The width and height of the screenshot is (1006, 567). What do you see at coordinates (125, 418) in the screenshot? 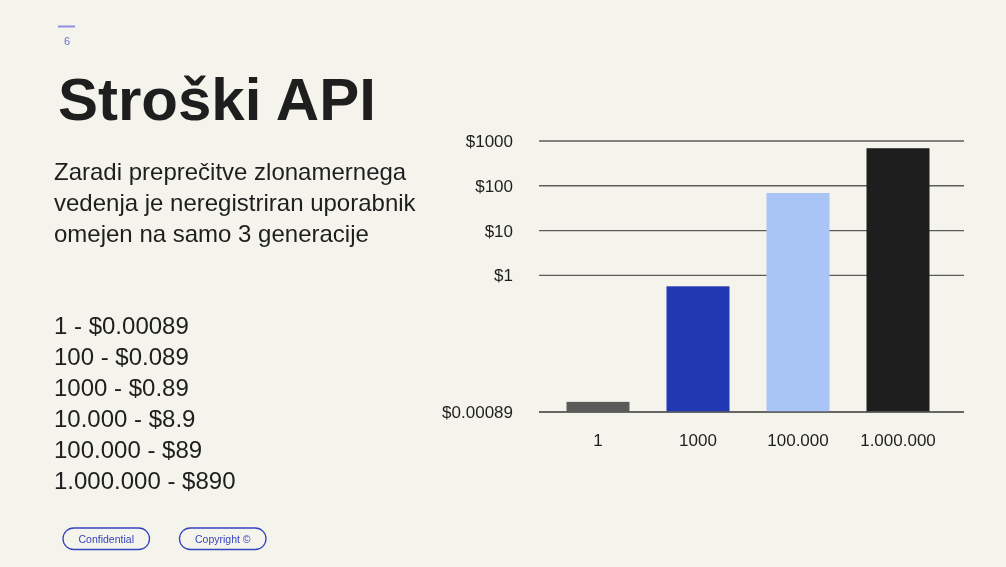
I see `text: 10.000 - $8.9` at bounding box center [125, 418].